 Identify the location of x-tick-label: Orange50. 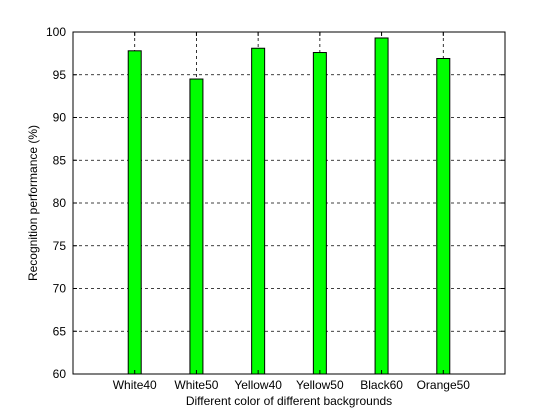
(444, 385).